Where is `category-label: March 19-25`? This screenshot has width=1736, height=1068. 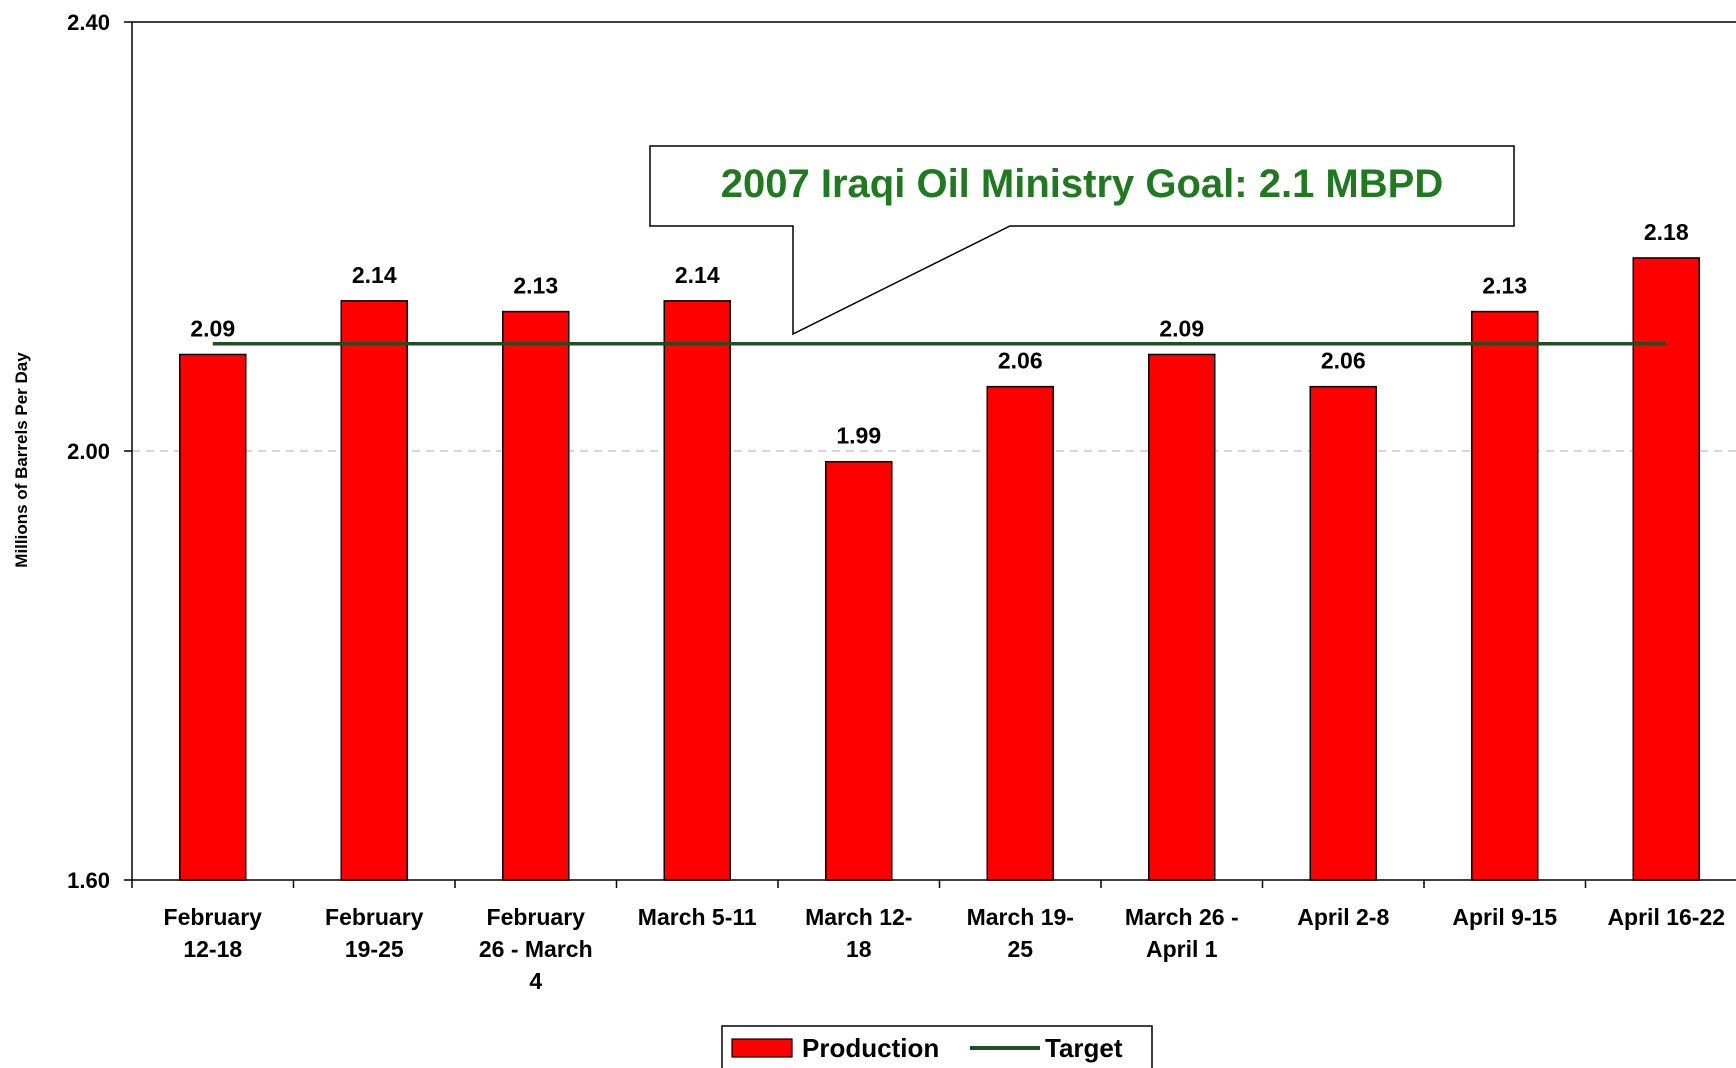 category-label: March 19-25 is located at coordinates (1020, 933).